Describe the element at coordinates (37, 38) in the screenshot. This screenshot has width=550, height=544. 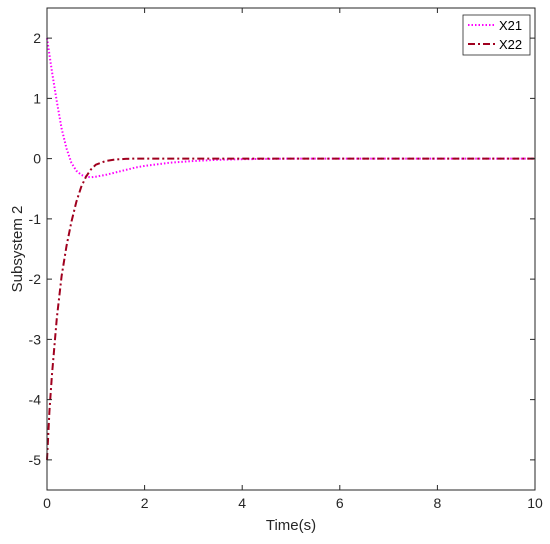
I see `y-tick-label: 2` at that location.